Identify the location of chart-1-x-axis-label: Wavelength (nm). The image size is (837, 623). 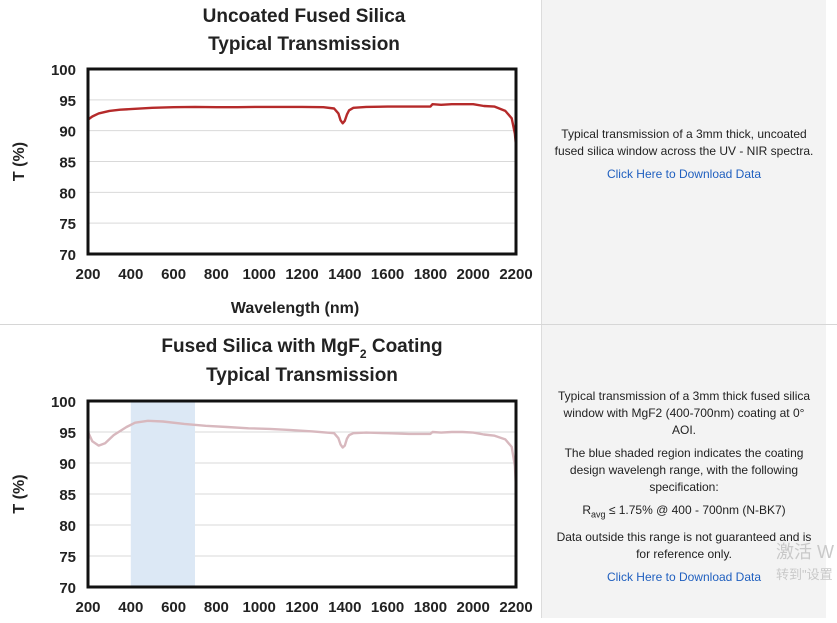
(295, 308).